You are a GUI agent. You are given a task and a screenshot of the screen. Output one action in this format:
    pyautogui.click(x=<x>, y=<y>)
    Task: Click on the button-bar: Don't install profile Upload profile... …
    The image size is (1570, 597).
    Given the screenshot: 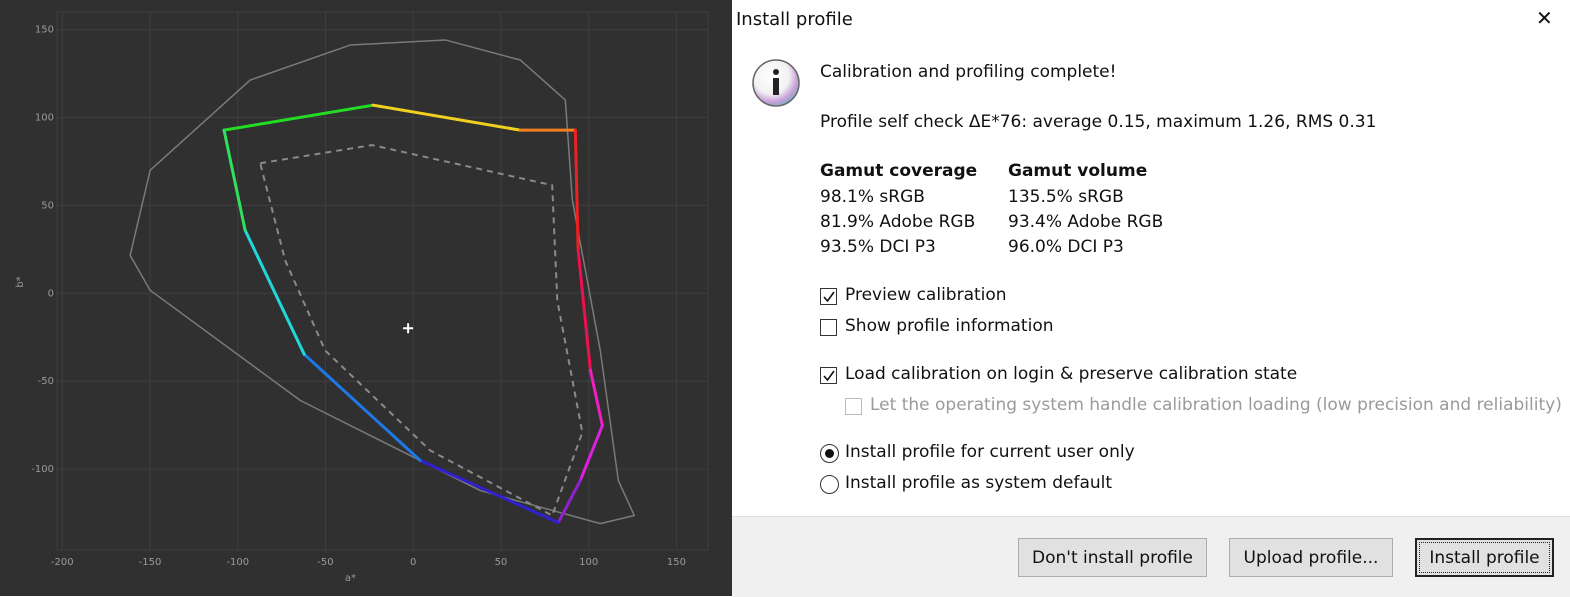 What is the action you would take?
    pyautogui.click(x=1151, y=556)
    